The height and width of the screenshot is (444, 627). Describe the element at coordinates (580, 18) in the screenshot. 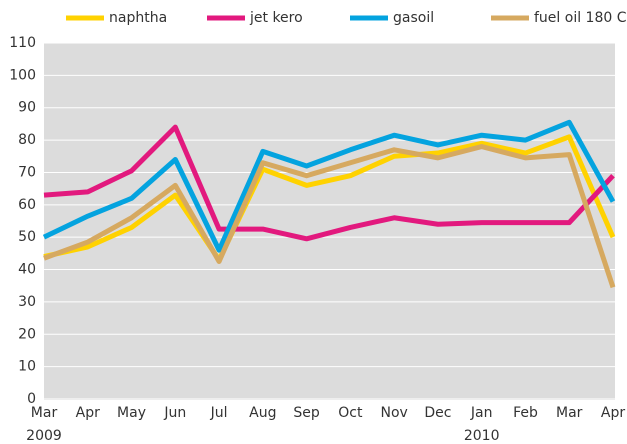

I see `legend-label: fuel oil 180 Cst` at that location.